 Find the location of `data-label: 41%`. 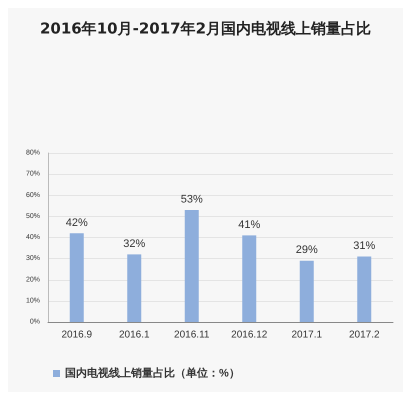

data-label: 41% is located at coordinates (249, 224).